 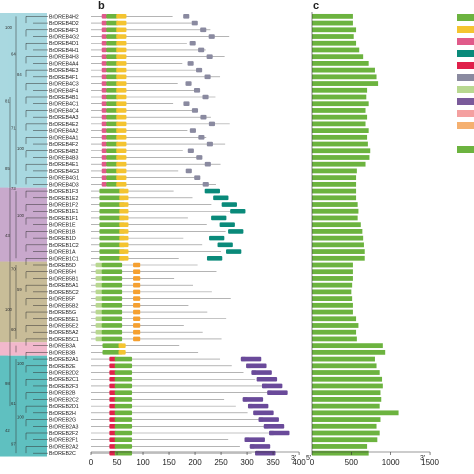 I want to click on gene-label: BrDREB1F1, so click(x=63, y=219).